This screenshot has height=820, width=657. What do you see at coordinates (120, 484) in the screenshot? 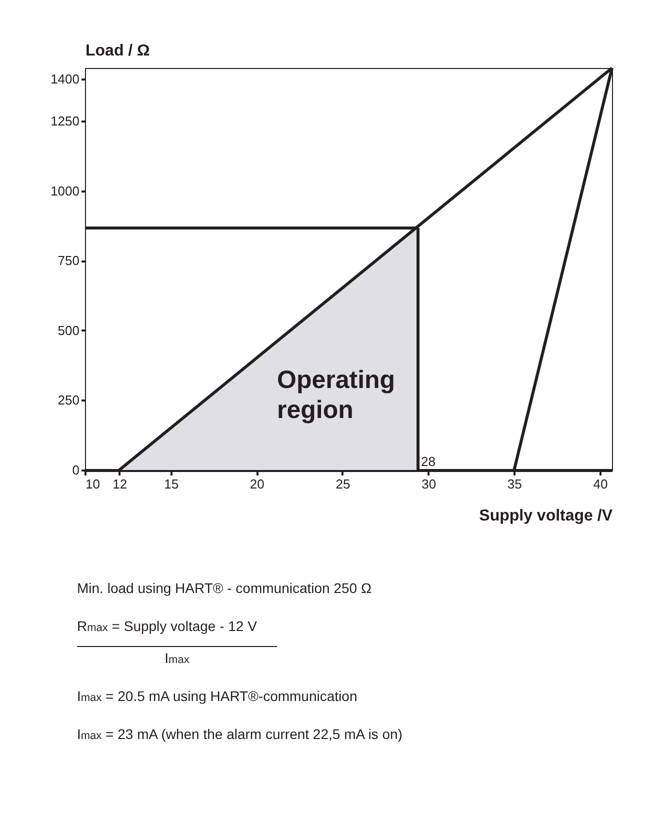
I see `x-tick-label: 12` at bounding box center [120, 484].